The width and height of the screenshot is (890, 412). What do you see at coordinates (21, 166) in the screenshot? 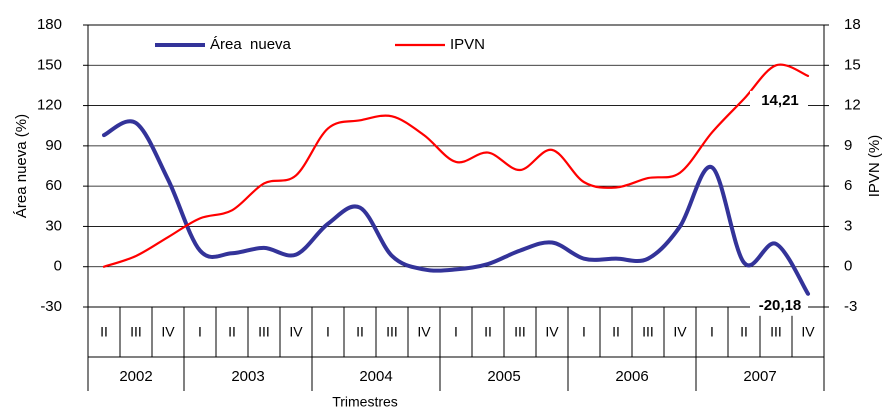
I see `y-axis-title: Área nueva (%)` at bounding box center [21, 166].